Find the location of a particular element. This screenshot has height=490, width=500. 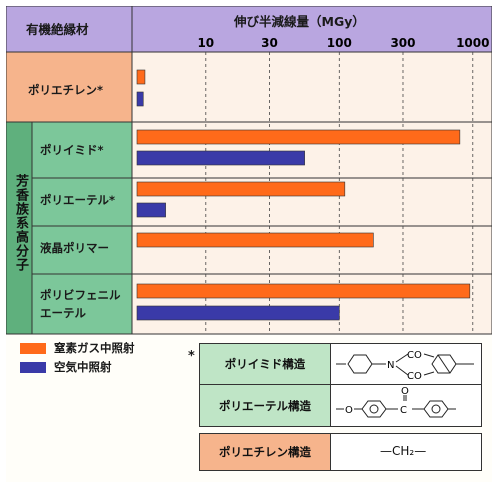

material-label-polyethylene: ポリエチレン* is located at coordinates (66, 90).